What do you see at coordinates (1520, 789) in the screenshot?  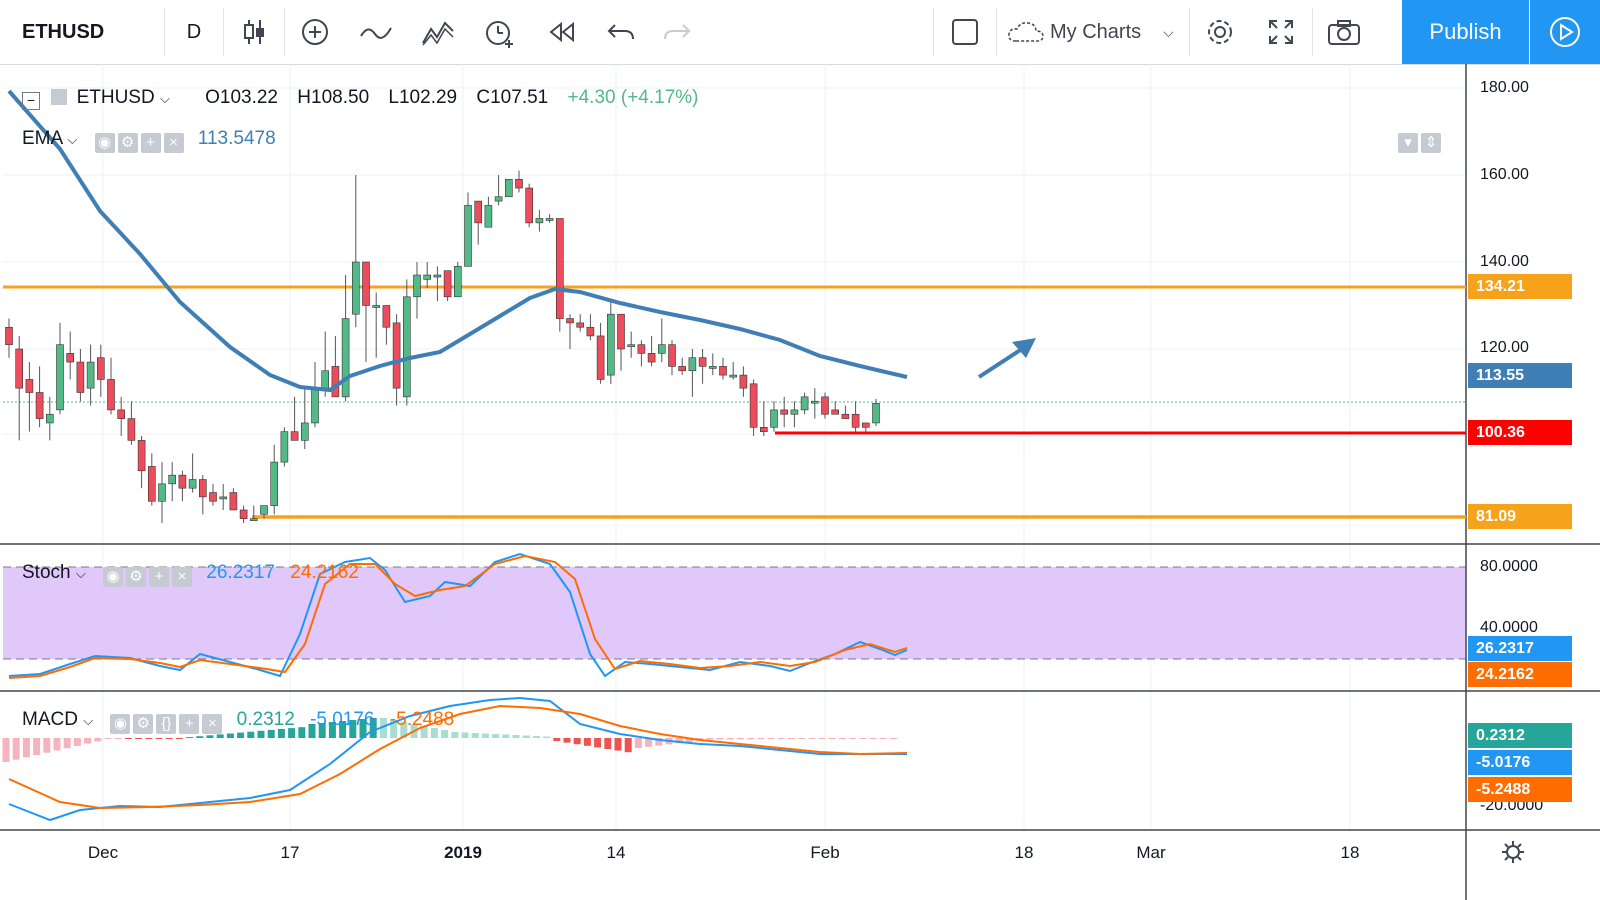 I see `macd-signal-axis-label: -5.2488` at bounding box center [1520, 789].